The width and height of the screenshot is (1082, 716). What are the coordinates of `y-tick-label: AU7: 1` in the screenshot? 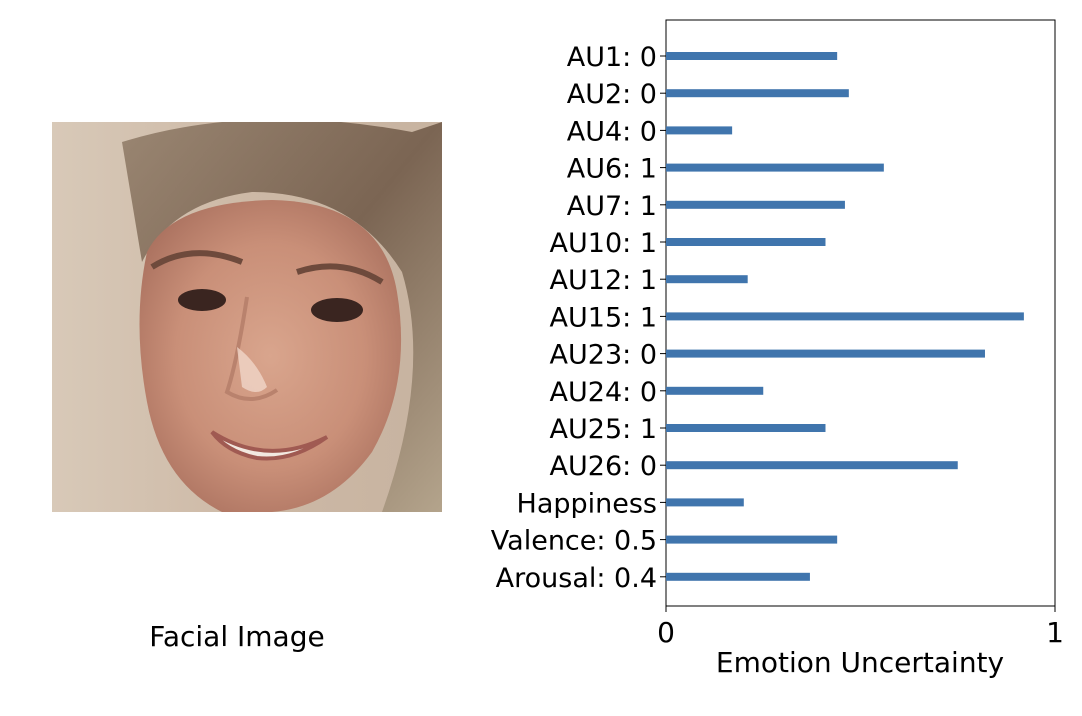 It's located at (612, 206).